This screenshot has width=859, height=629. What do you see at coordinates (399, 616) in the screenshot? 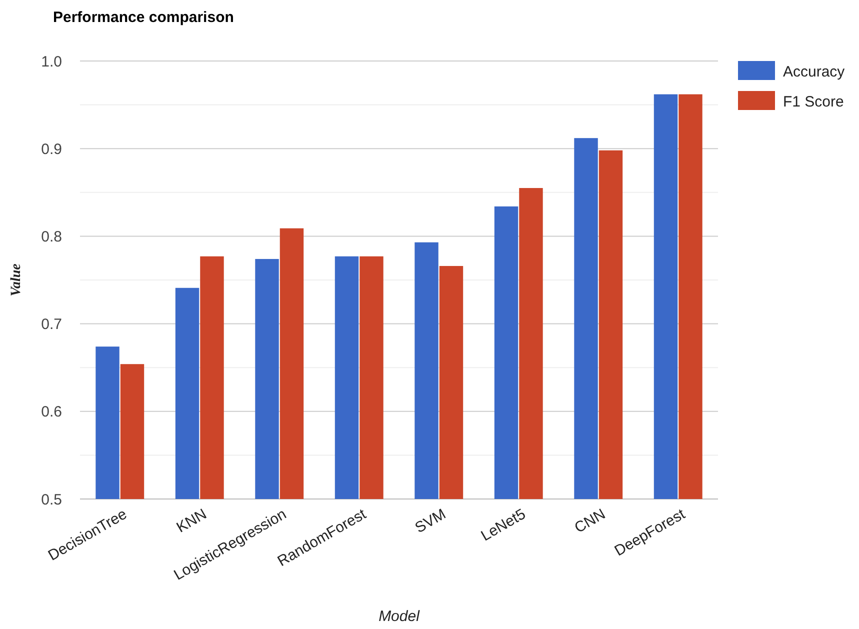
I see `x-axis-title: Model` at bounding box center [399, 616].